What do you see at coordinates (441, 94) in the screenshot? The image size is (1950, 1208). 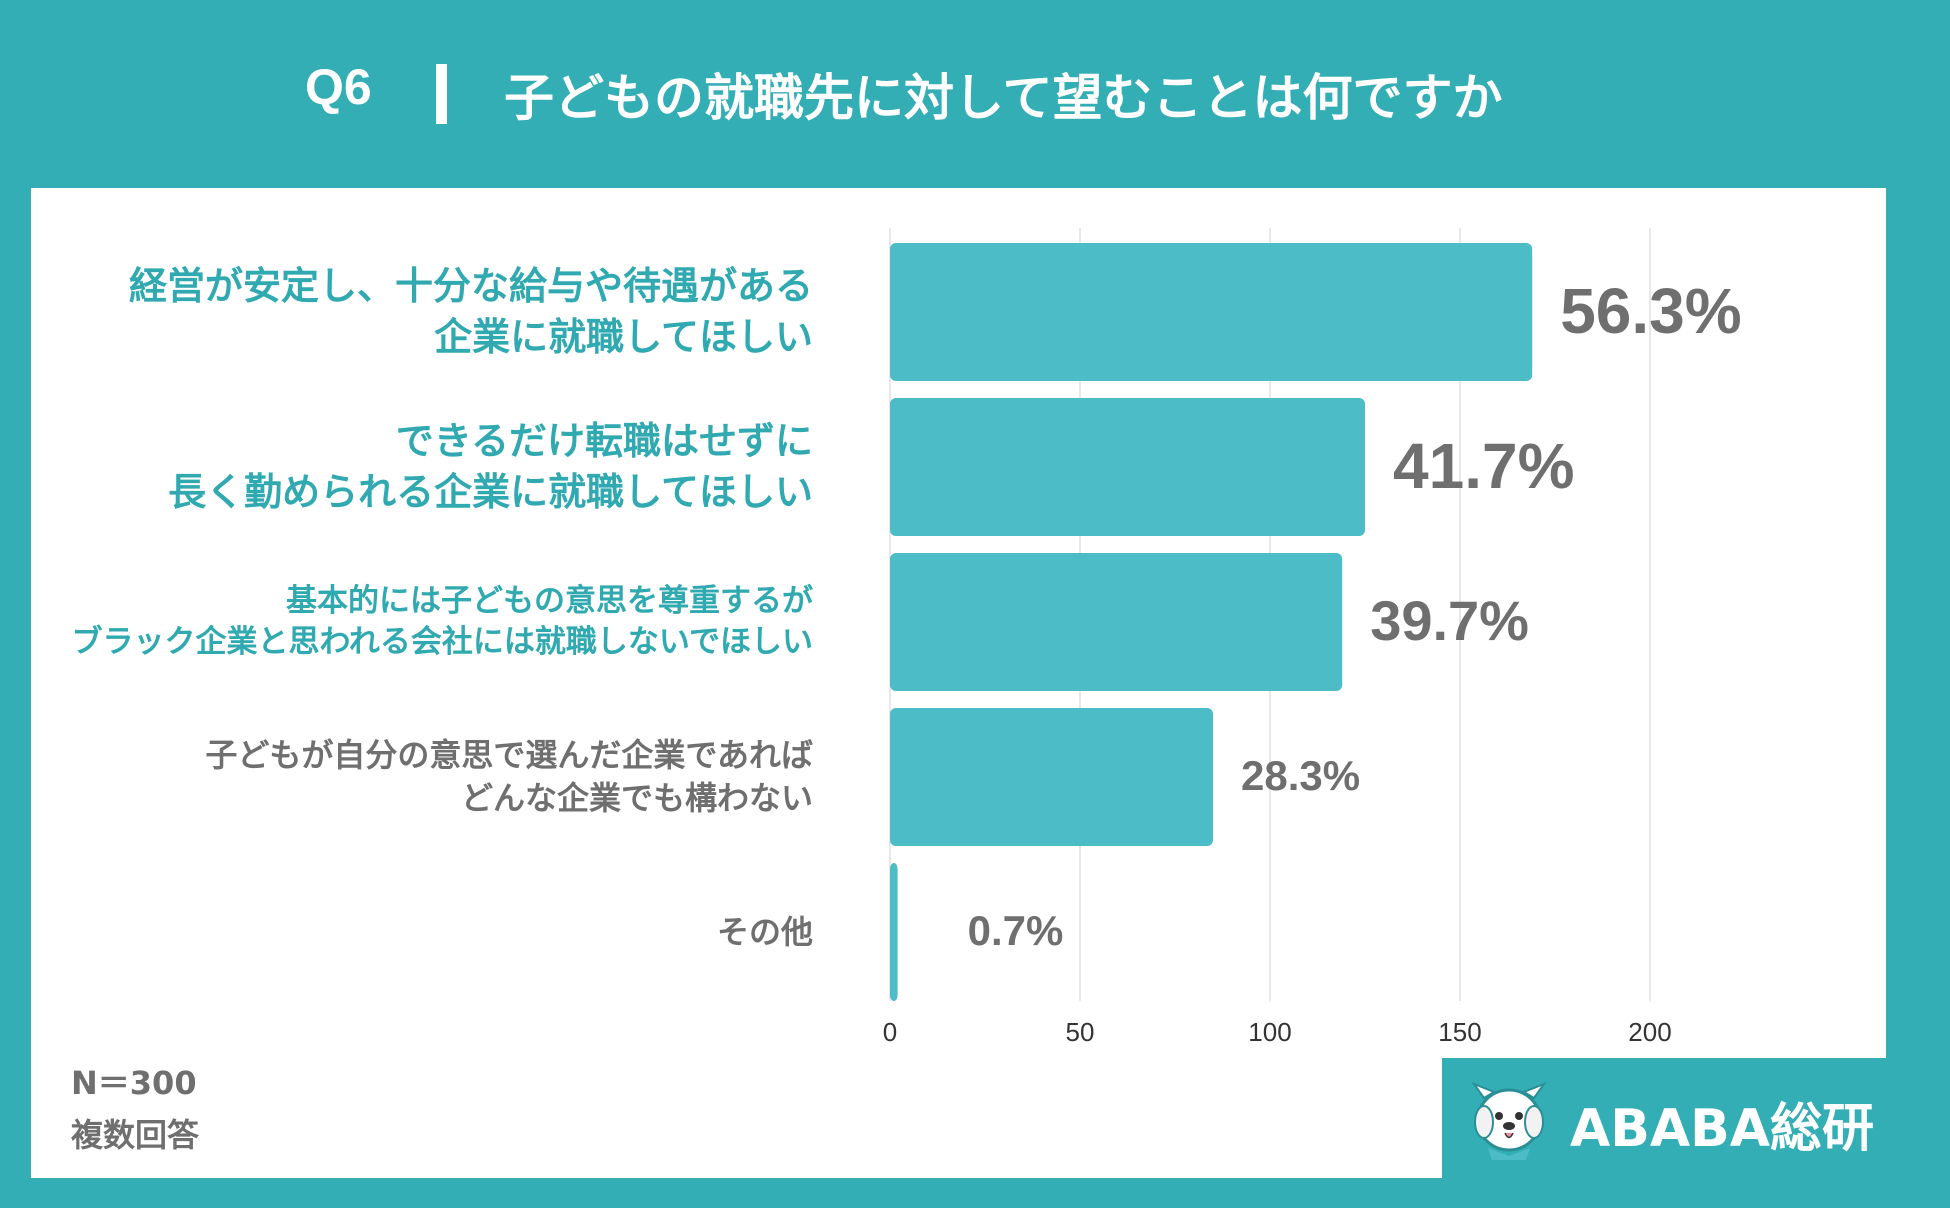 I see `title-separator` at bounding box center [441, 94].